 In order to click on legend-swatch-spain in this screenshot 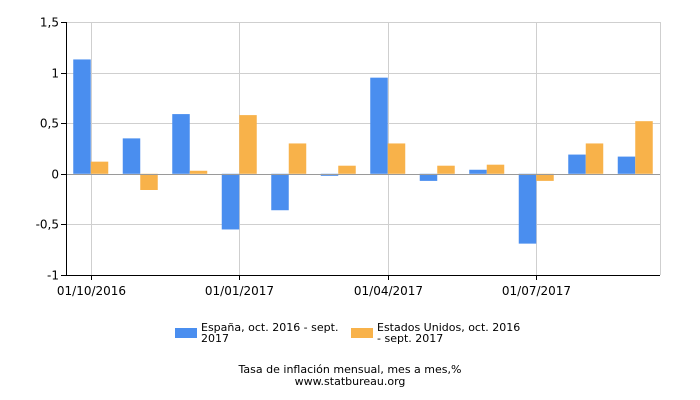, I will do `click(186, 333)`.